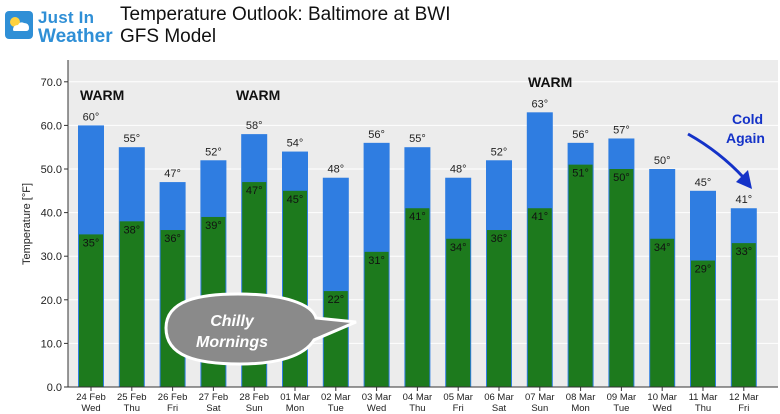 The height and width of the screenshot is (414, 780). I want to click on high-temp-label: 55°, so click(417, 139).